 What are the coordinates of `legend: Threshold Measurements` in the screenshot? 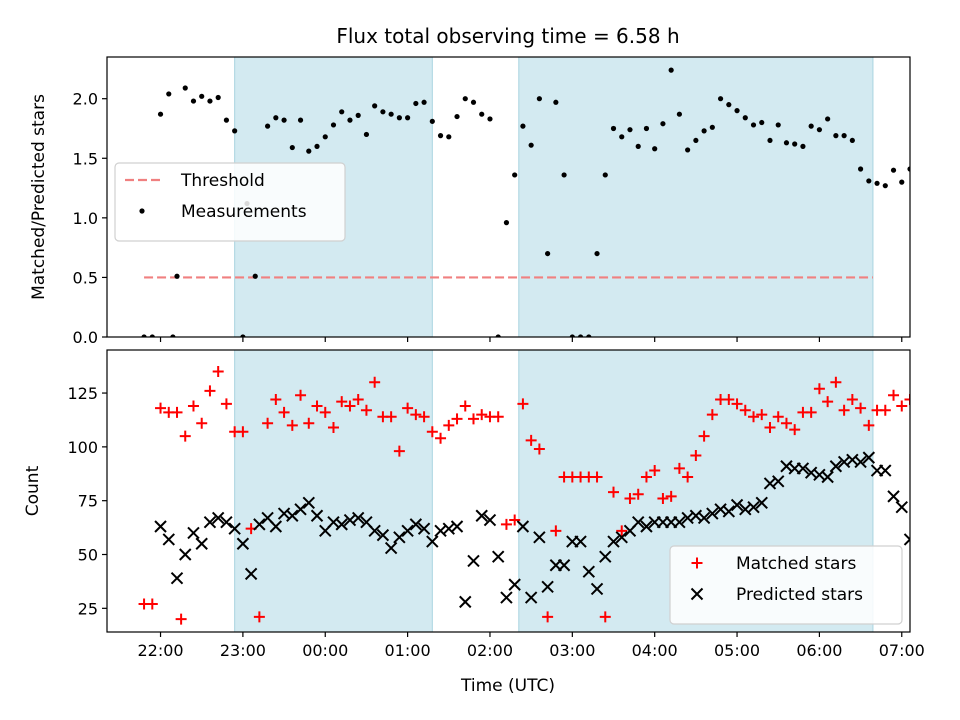 It's located at (230, 202).